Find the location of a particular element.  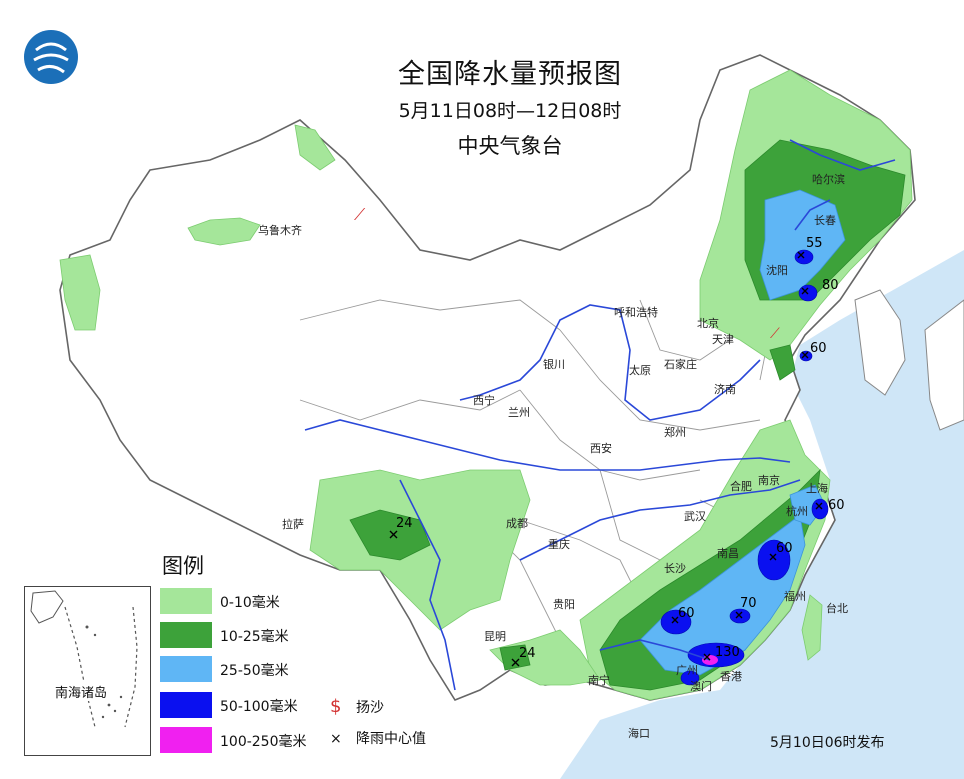

city-label: 哈尔滨 is located at coordinates (828, 179).